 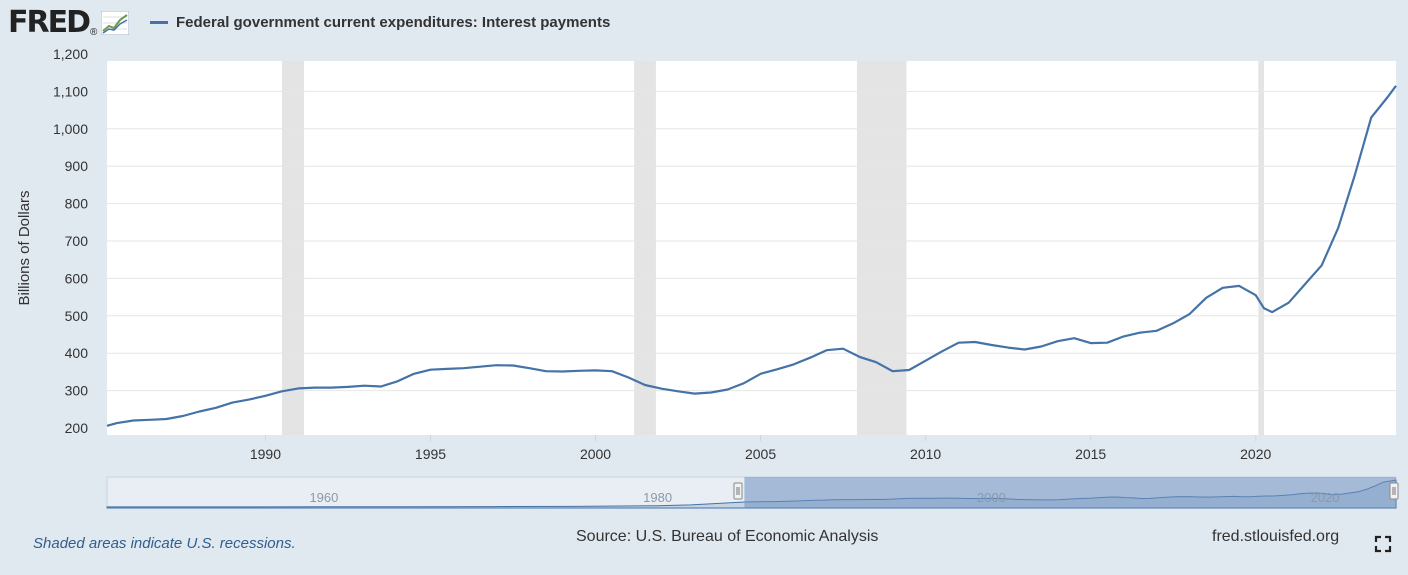 What do you see at coordinates (1255, 454) in the screenshot?
I see `x-tick-label: 2020` at bounding box center [1255, 454].